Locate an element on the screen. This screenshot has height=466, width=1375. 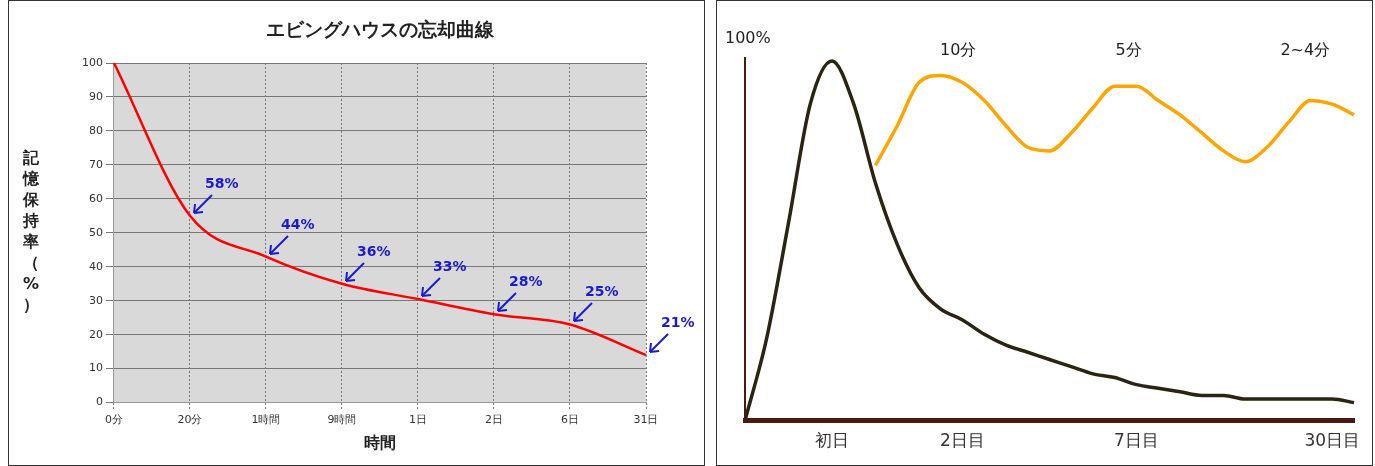
y-tick-label: 50 is located at coordinates (96, 232).